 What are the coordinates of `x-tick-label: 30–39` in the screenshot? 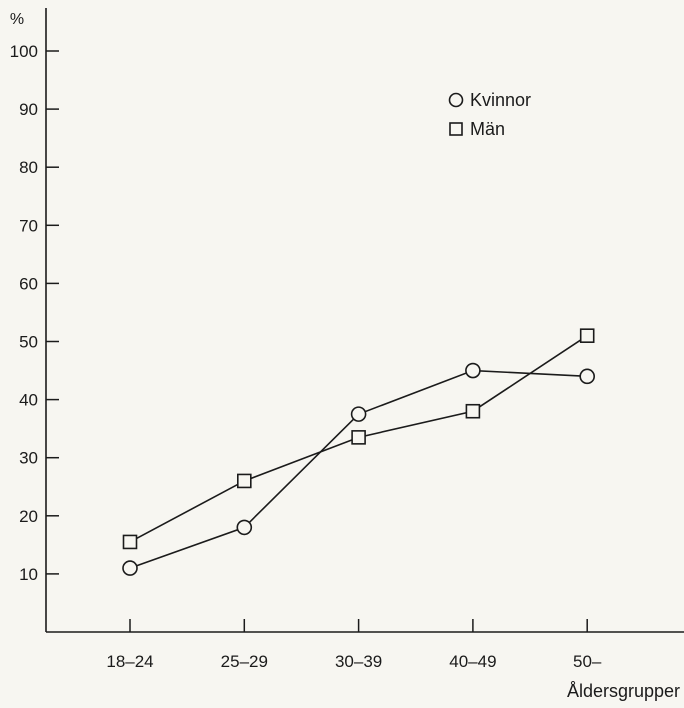 It's located at (358, 661).